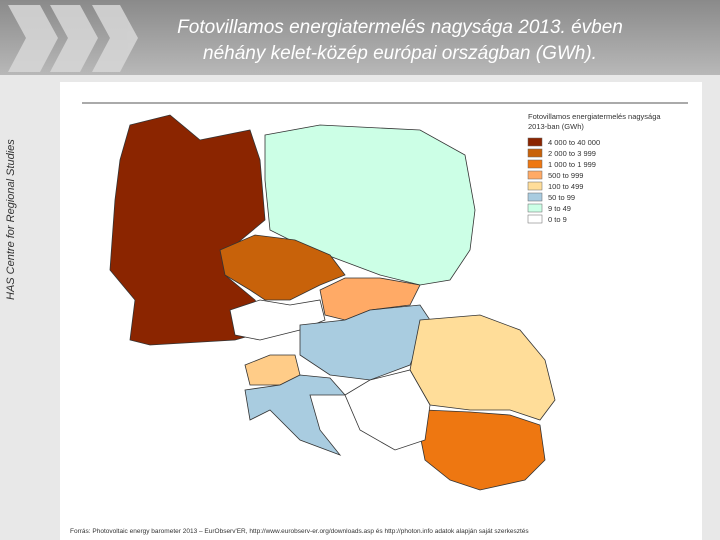 The height and width of the screenshot is (540, 720). Describe the element at coordinates (295, 415) in the screenshot. I see `croatia` at that location.